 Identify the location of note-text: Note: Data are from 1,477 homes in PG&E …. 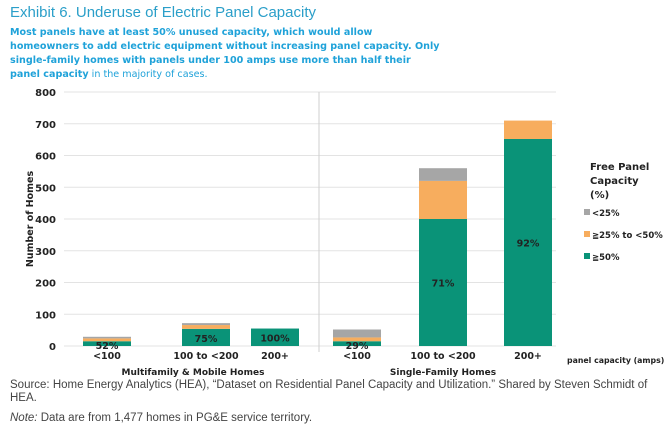
(161, 418).